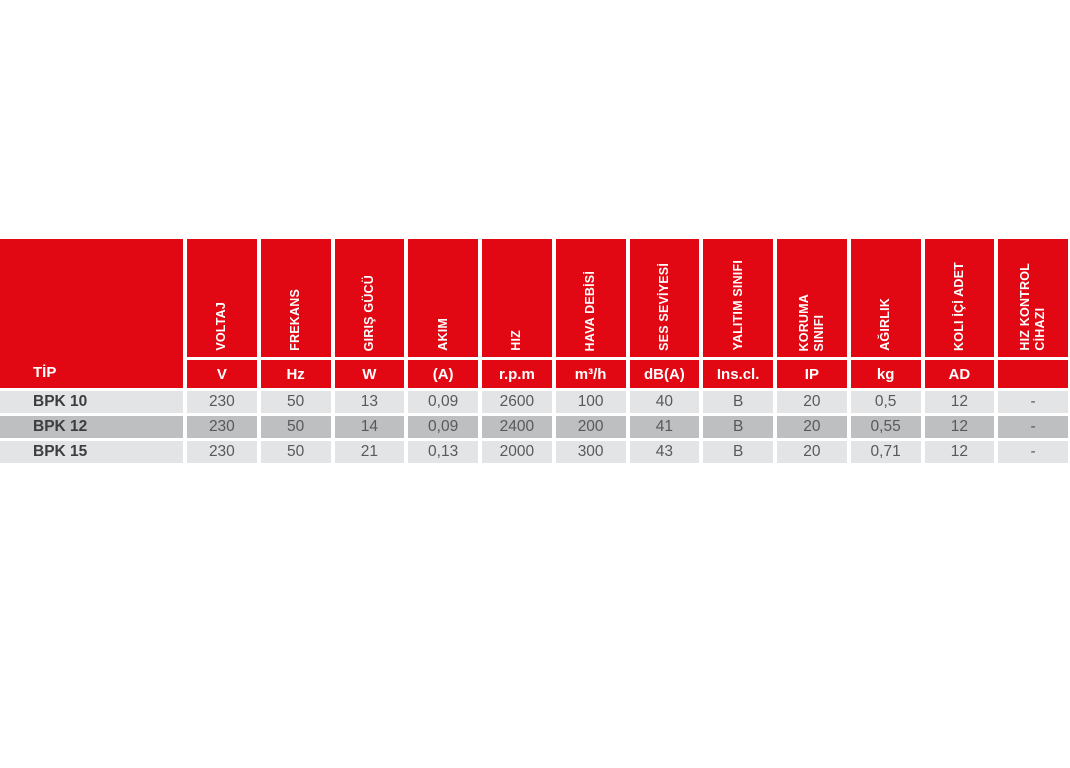 The width and height of the screenshot is (1070, 768). I want to click on table-cell: 13, so click(369, 402).